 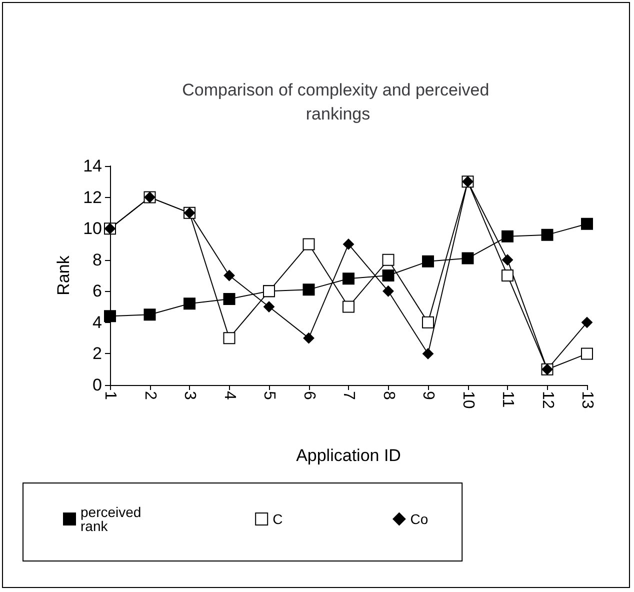 I want to click on x-tick-label: 8, so click(x=388, y=395).